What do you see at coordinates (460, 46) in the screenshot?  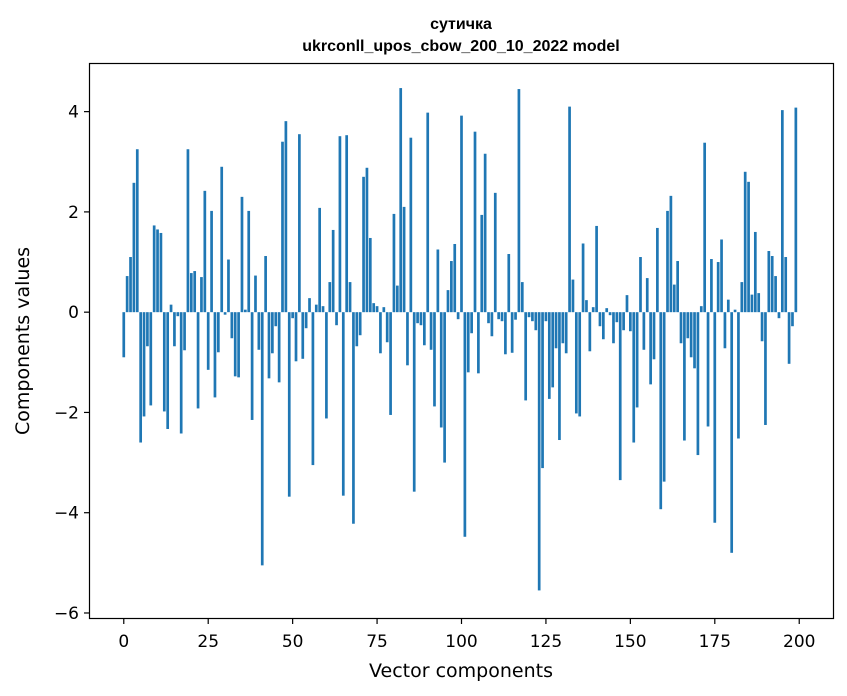 I see `chart-title-line-2: ukrconll_upos_cbow_200_10_2022 model` at bounding box center [460, 46].